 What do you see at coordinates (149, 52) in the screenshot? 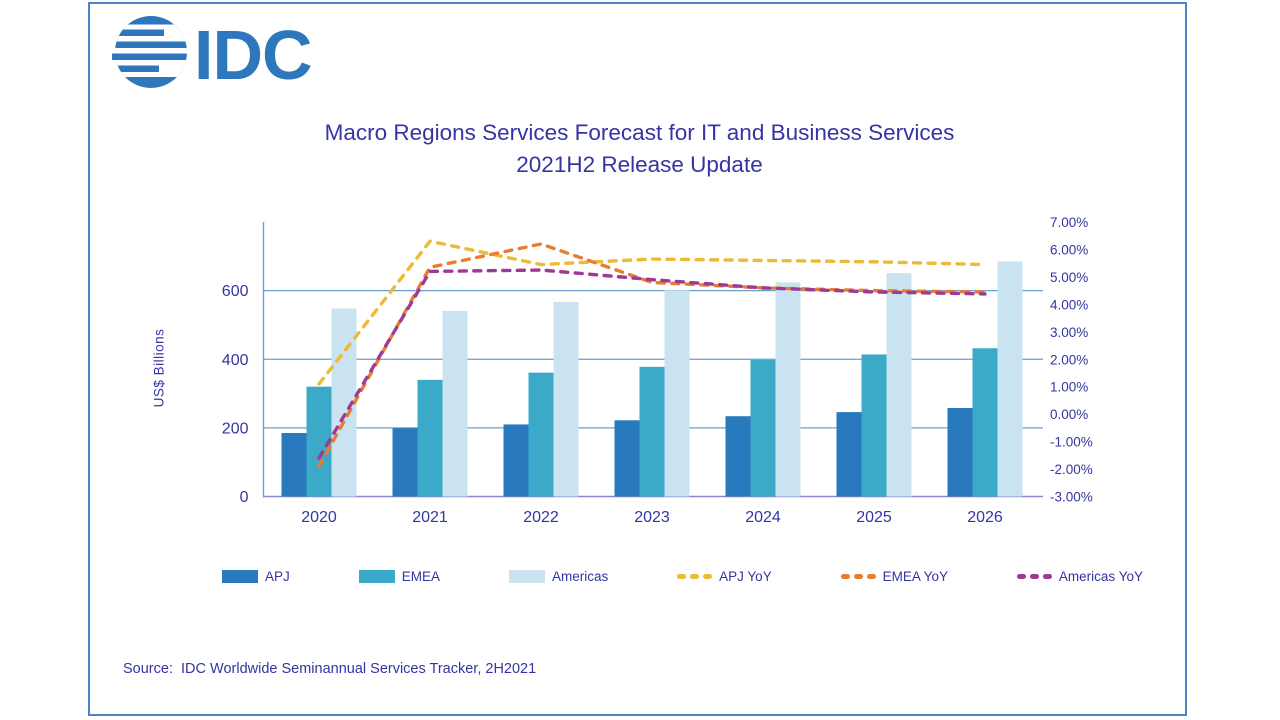
I see `idc-globe-icon` at bounding box center [149, 52].